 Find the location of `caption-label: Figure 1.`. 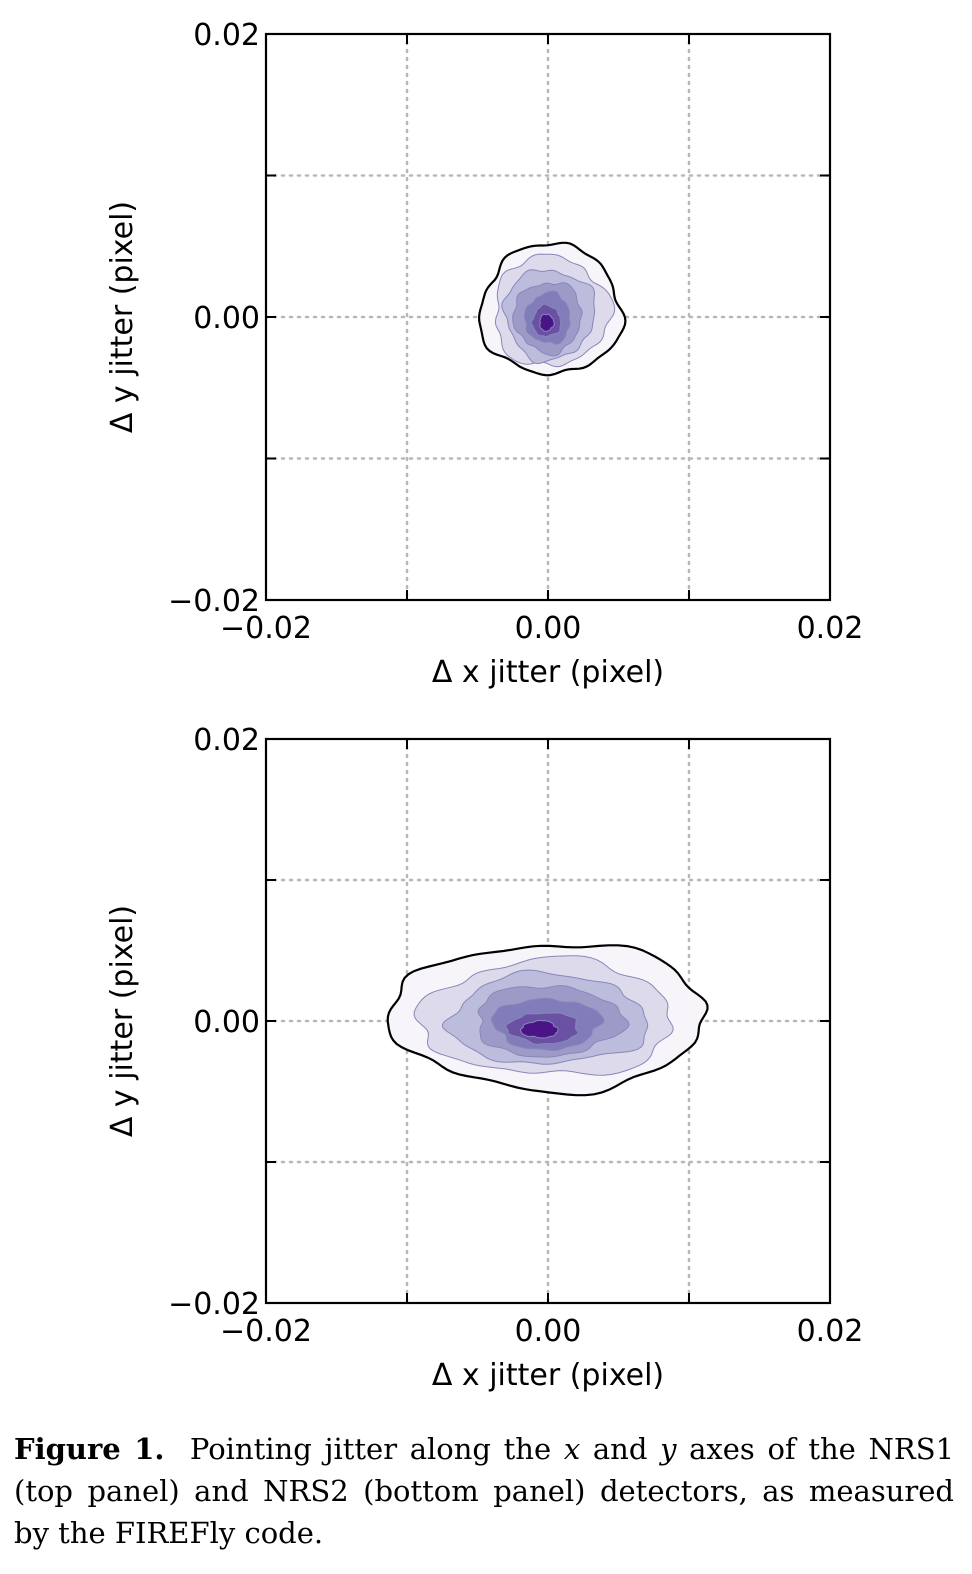

caption-label: Figure 1. is located at coordinates (89, 1449).